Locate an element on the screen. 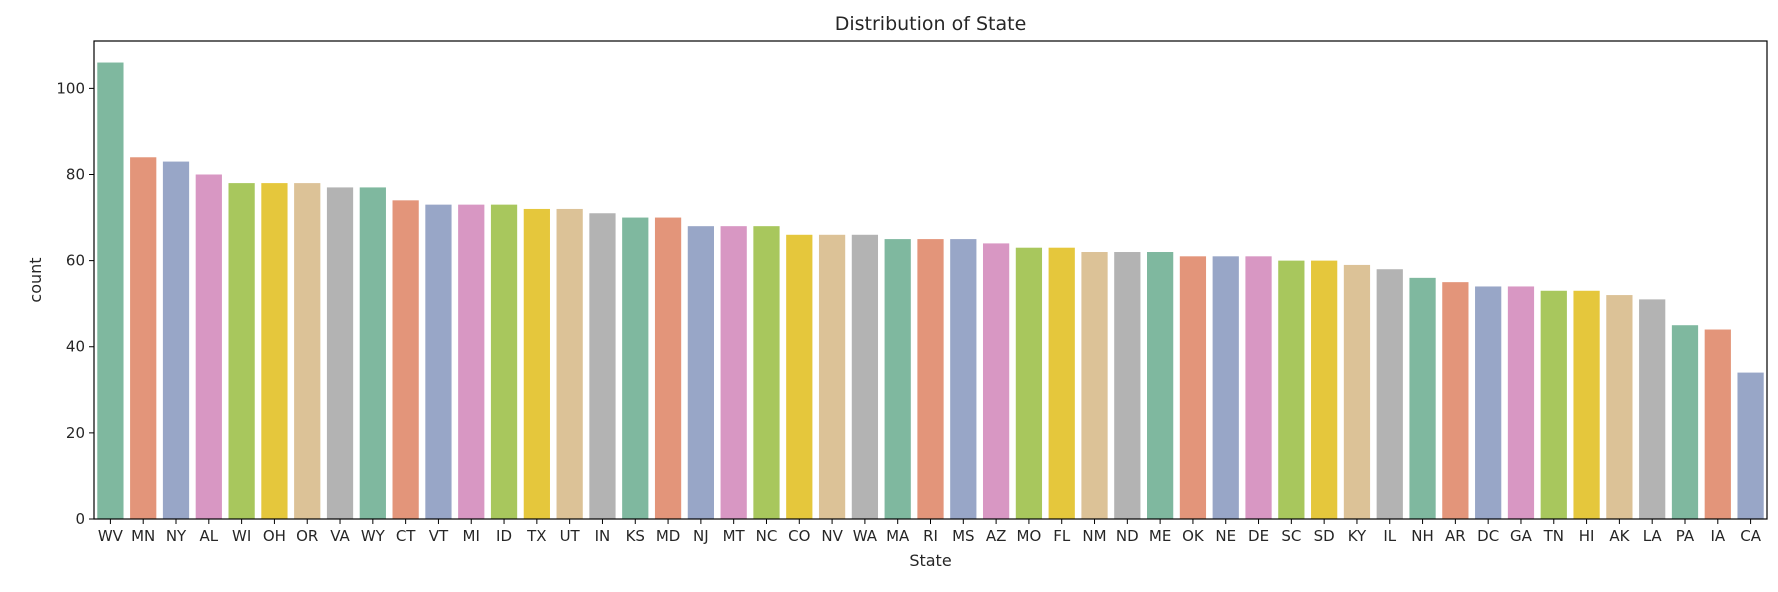 The image size is (1778, 592). bar-de is located at coordinates (1258, 387).